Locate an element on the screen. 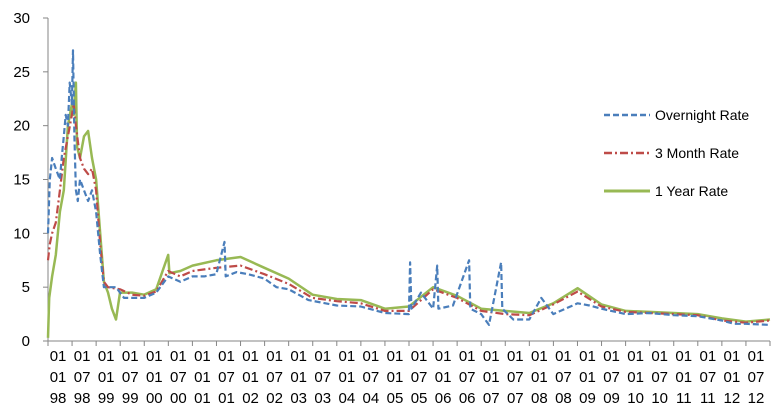  legend: Overnight Rate 3 Month Rate 1 Year Rate is located at coordinates (676, 153).